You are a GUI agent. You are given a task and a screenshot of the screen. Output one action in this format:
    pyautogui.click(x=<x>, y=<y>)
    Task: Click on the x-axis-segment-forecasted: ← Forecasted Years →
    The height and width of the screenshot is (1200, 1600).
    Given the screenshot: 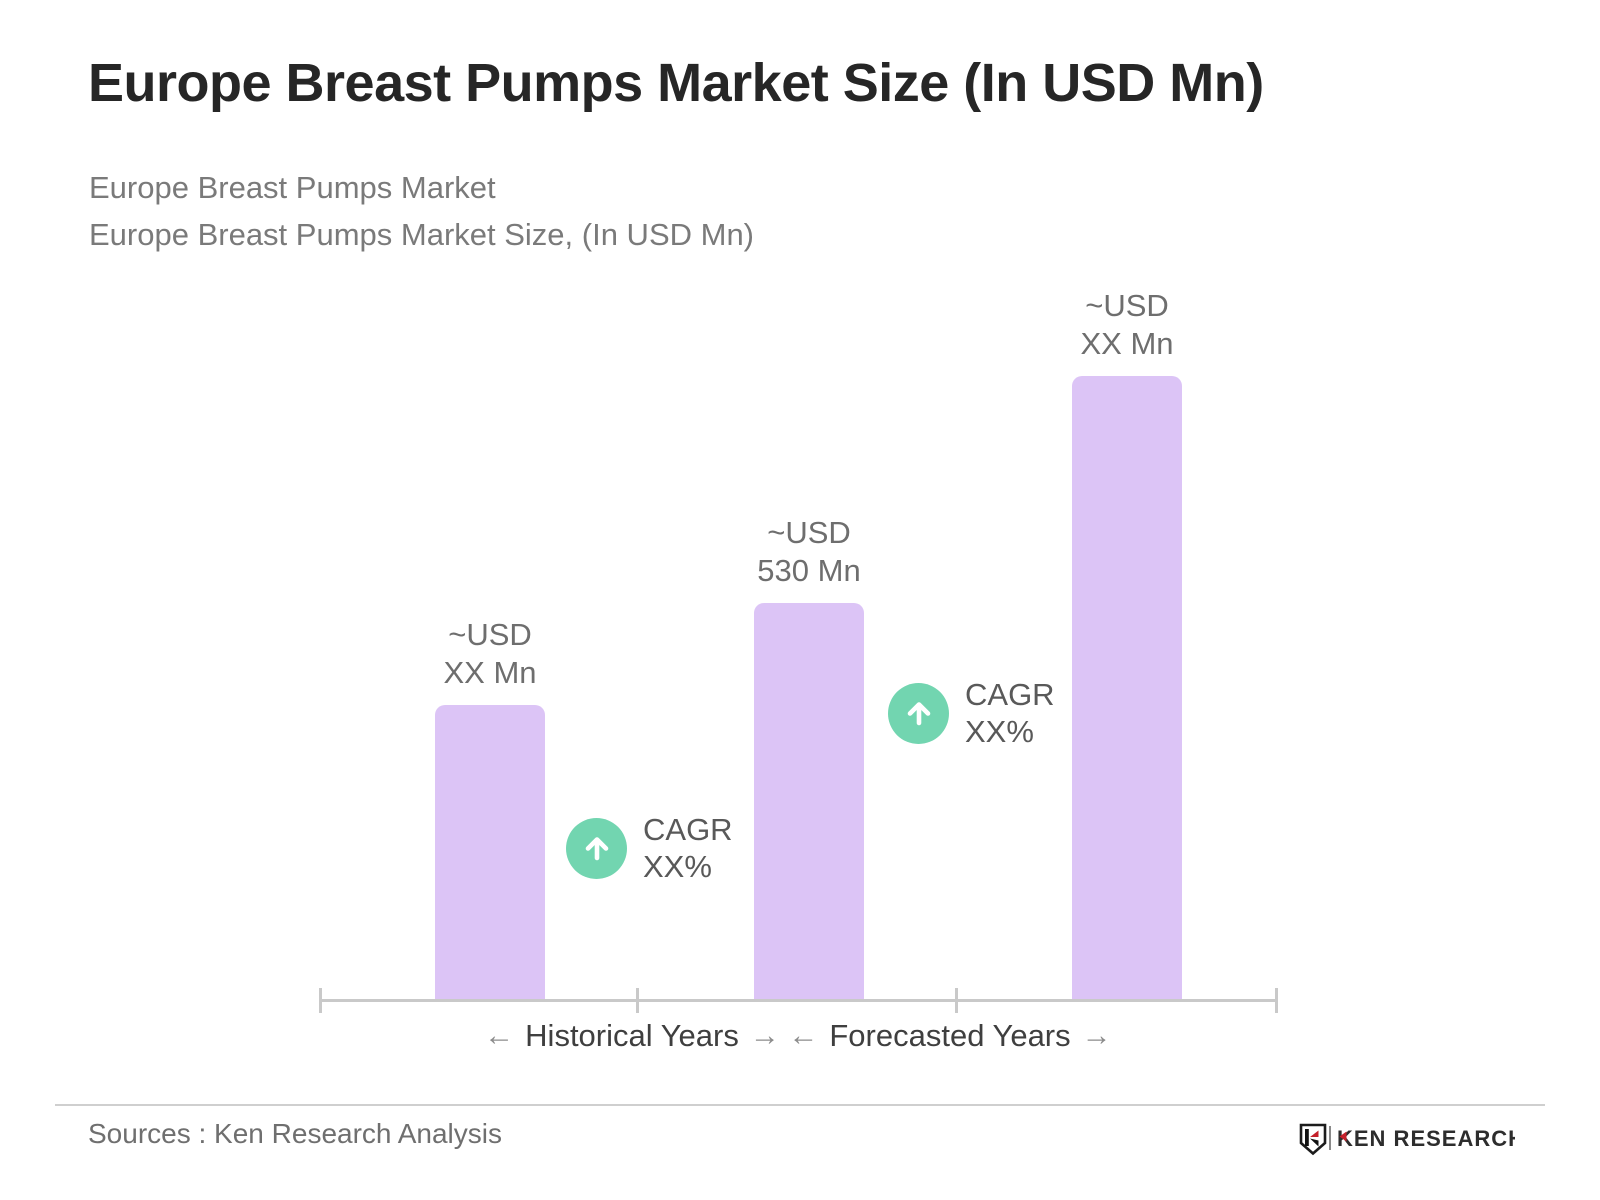 What is the action you would take?
    pyautogui.click(x=949, y=1036)
    